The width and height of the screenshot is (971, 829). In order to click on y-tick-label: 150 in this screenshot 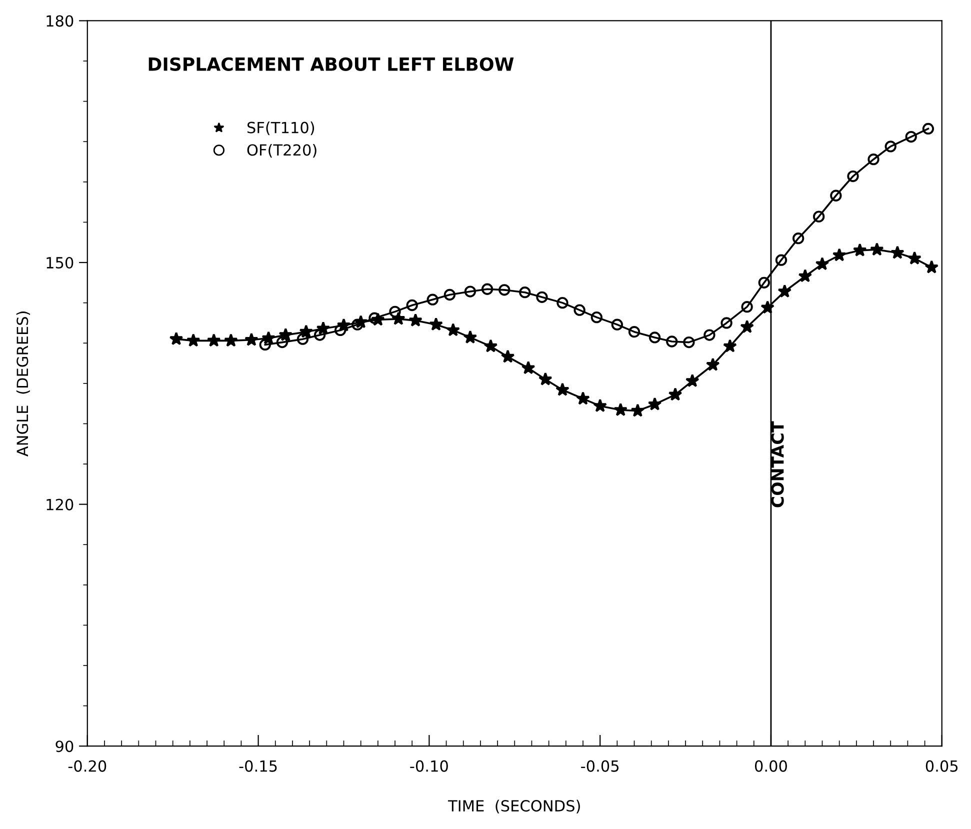, I will do `click(60, 262)`.